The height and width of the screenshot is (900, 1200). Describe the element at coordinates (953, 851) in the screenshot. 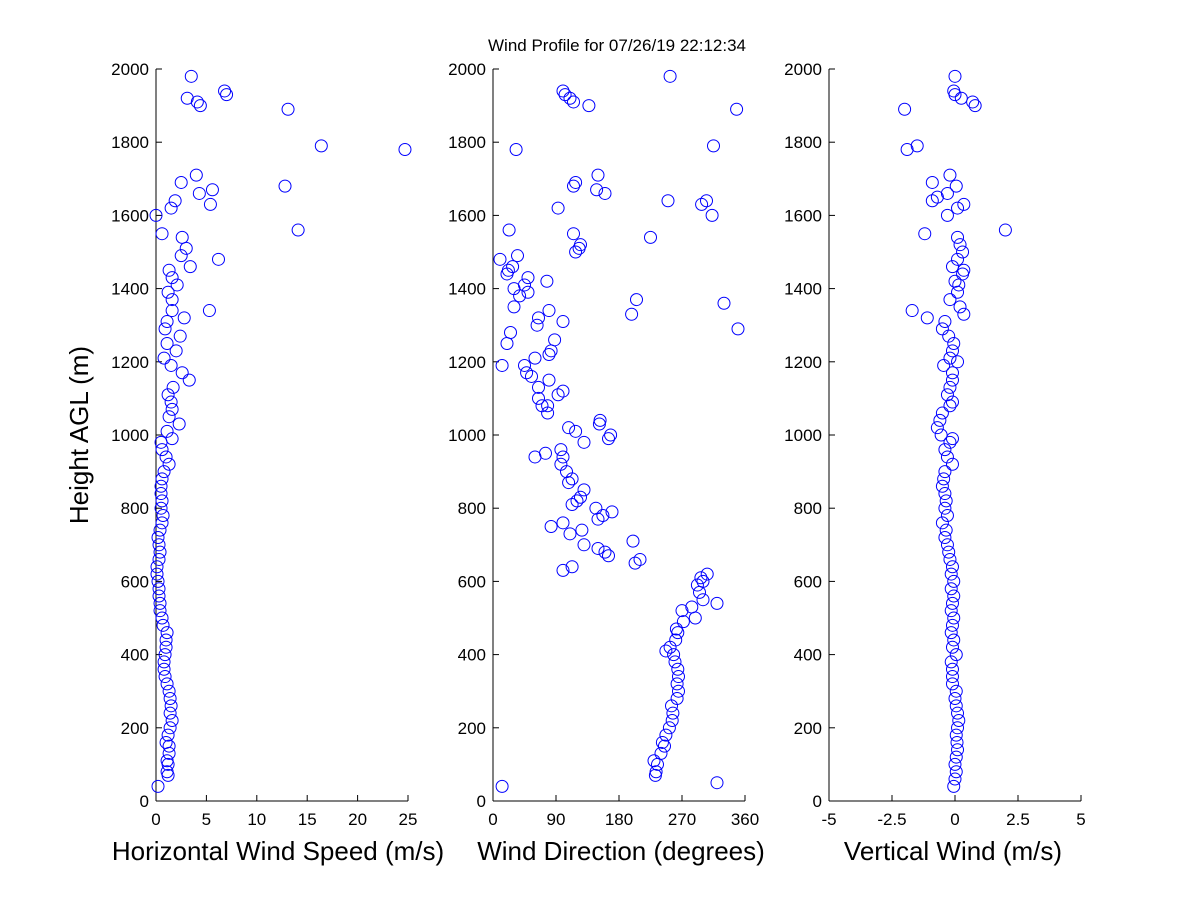

I see `vertical-x-axis-title: Vertical Wind (m/s)` at that location.